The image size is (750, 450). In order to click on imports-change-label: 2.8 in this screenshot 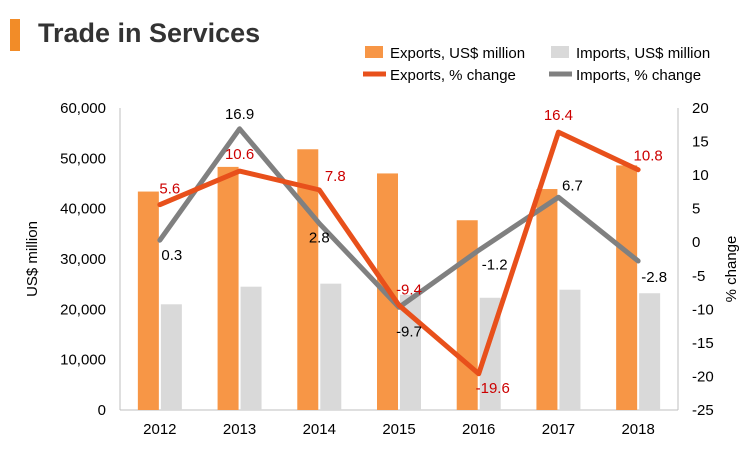, I will do `click(319, 237)`.